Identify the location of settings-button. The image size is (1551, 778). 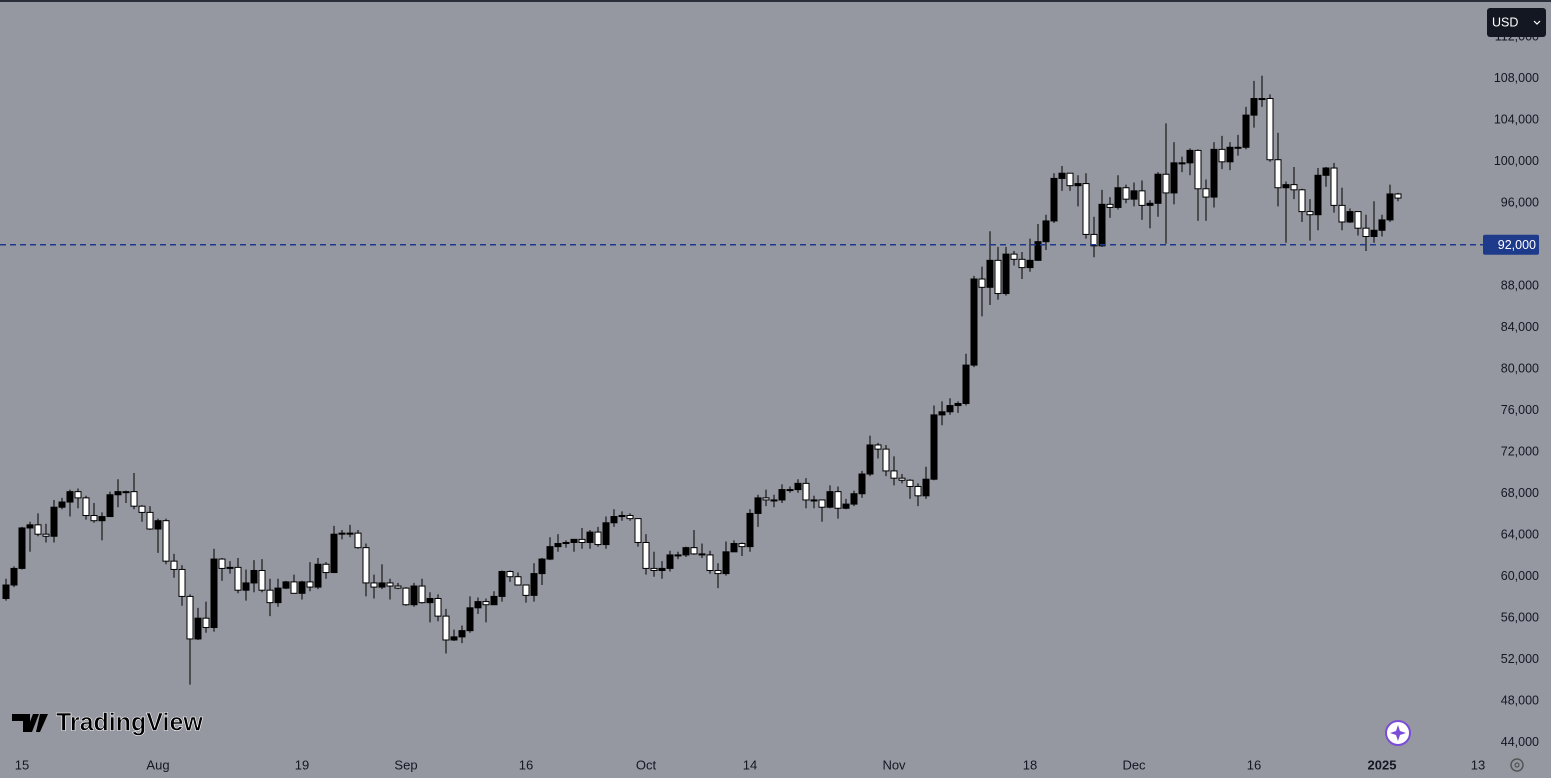
(1517, 765).